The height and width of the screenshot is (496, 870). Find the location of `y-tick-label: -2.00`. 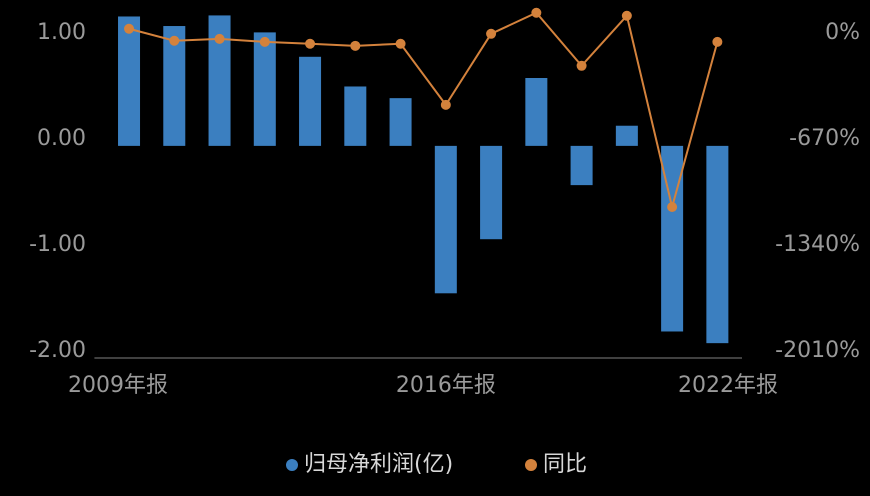

y-tick-label: -2.00 is located at coordinates (57, 350).